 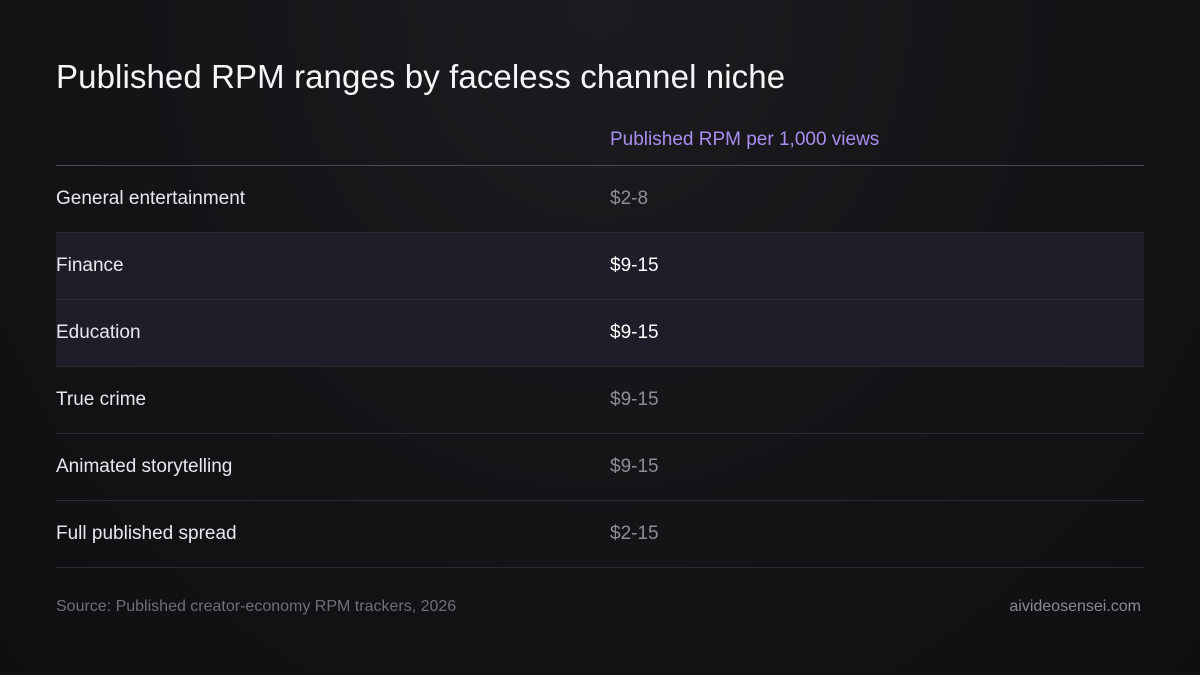 I want to click on table-row: Education $9-15, so click(x=600, y=333).